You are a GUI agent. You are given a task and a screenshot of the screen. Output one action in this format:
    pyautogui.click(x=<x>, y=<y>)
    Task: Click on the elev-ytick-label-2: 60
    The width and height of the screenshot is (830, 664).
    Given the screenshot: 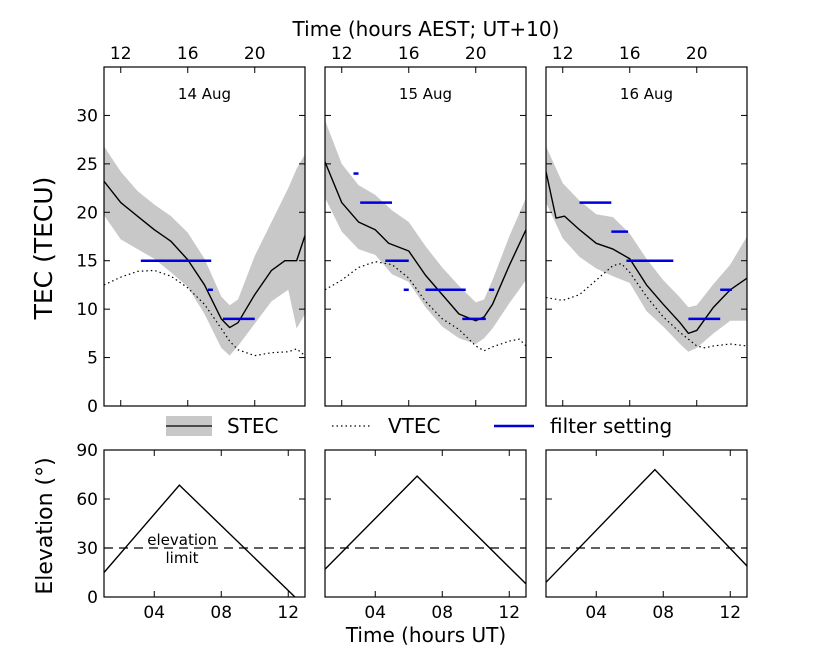 What is the action you would take?
    pyautogui.click(x=87, y=500)
    